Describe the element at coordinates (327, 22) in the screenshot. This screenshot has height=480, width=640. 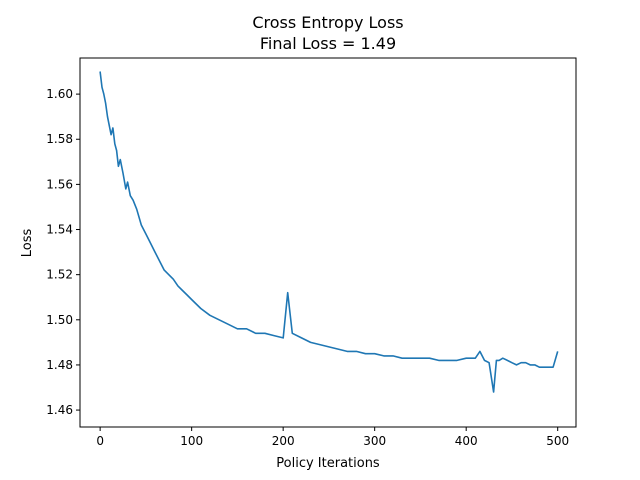
I see `chart-title: Cross Entropy Loss` at that location.